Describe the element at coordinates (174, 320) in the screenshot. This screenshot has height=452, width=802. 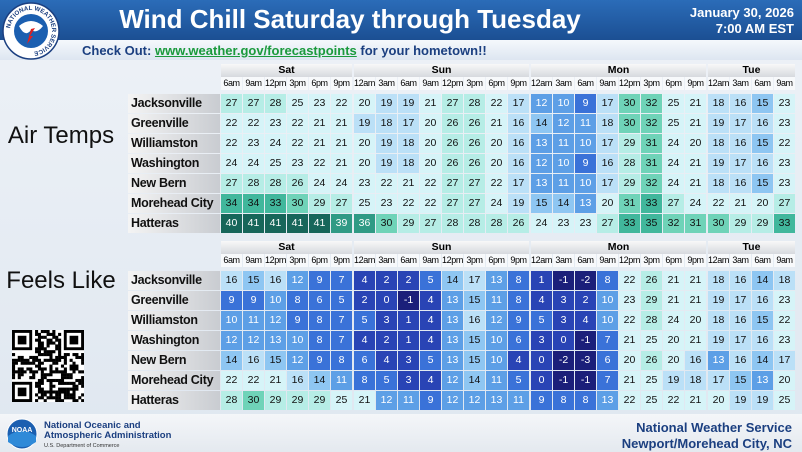
I see `city-label: Williamston` at that location.